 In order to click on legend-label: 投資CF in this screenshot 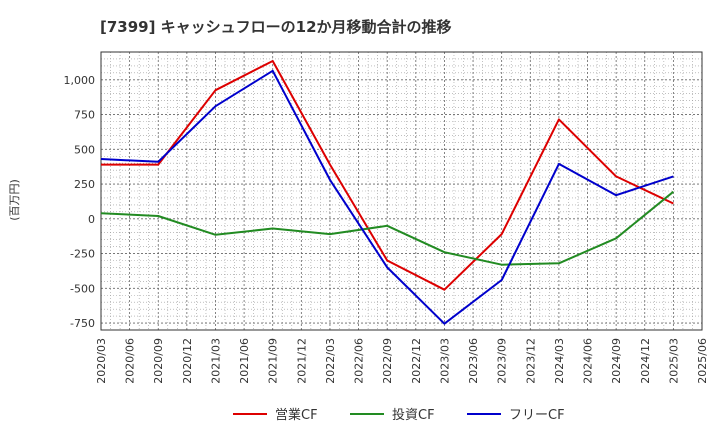, I will do `click(413, 415)`.